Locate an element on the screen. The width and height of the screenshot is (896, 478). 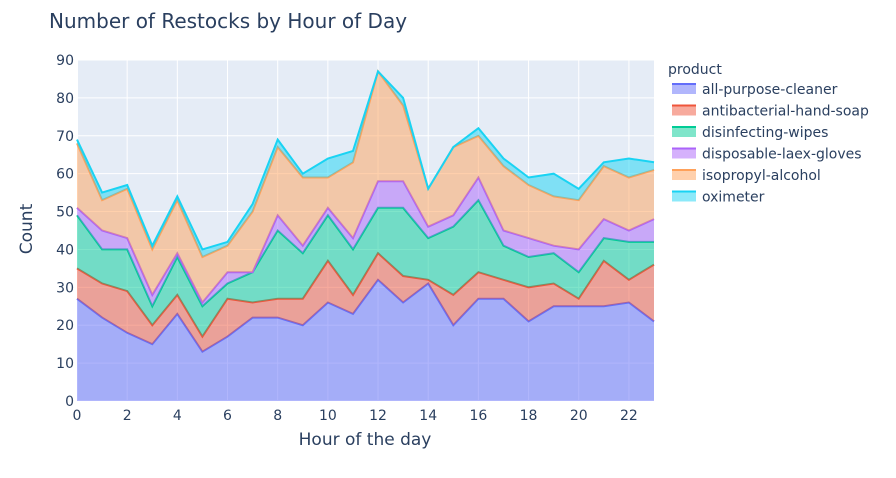
x-tick-label: 14 is located at coordinates (428, 416).